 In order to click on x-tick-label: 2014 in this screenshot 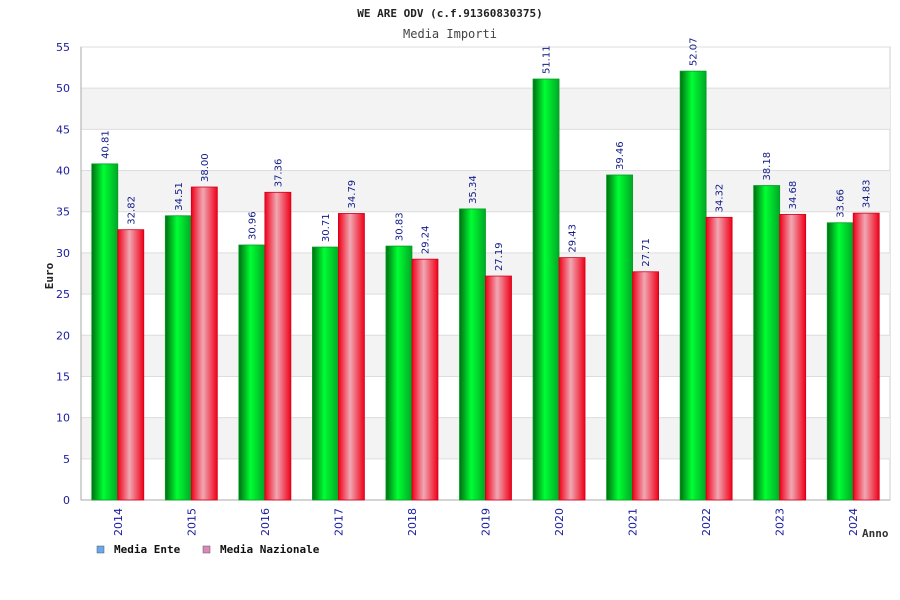, I will do `click(118, 522)`.